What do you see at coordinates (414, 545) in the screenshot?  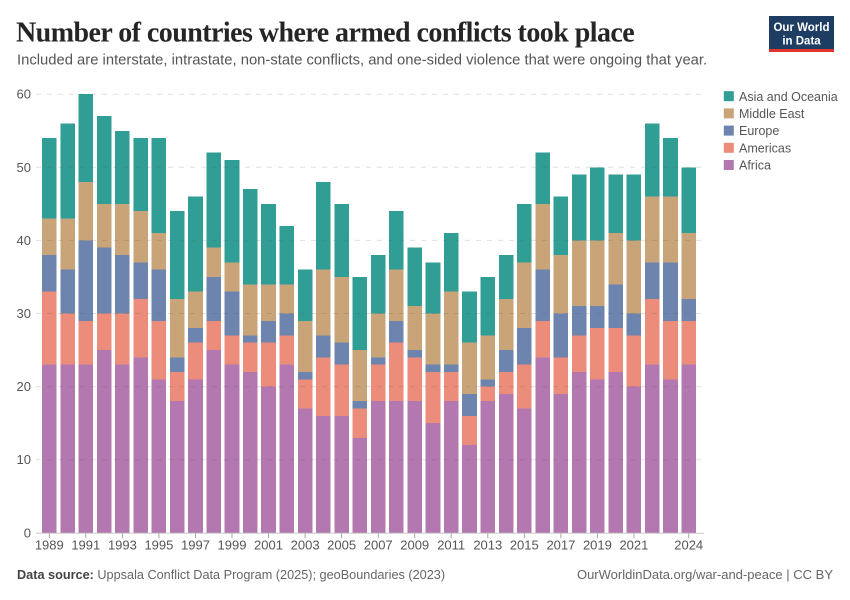 I see `svg-text: 2009` at bounding box center [414, 545].